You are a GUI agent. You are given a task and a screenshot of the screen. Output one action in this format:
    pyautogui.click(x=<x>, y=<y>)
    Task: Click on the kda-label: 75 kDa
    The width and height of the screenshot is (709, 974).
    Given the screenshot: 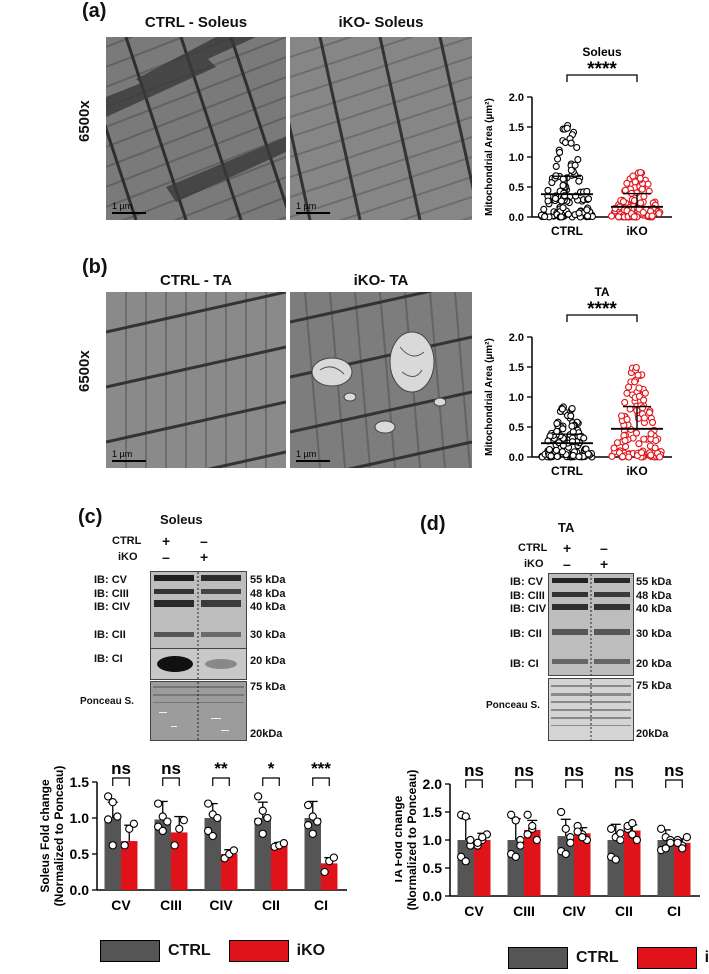 What is the action you would take?
    pyautogui.click(x=654, y=686)
    